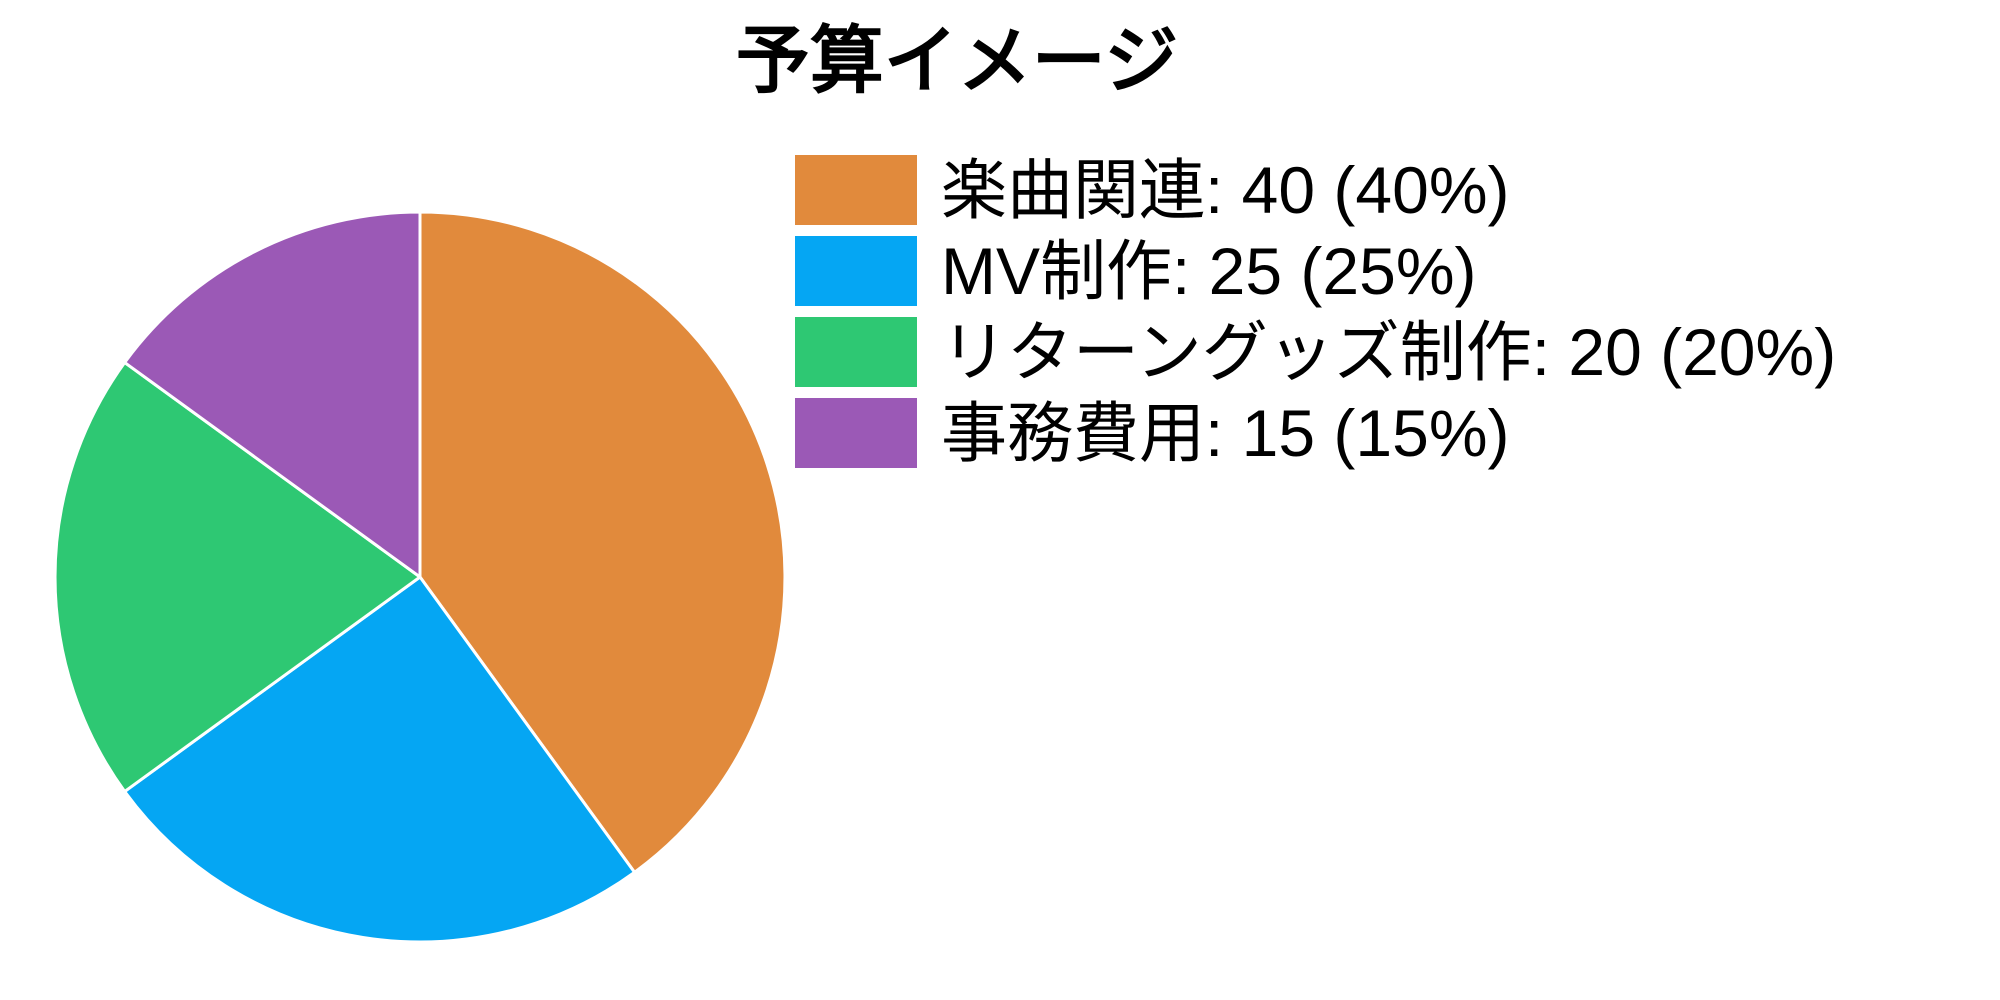 The height and width of the screenshot is (1000, 2000). I want to click on legend-label: リターングッズ制作: 20 (20%), so click(1389, 352).